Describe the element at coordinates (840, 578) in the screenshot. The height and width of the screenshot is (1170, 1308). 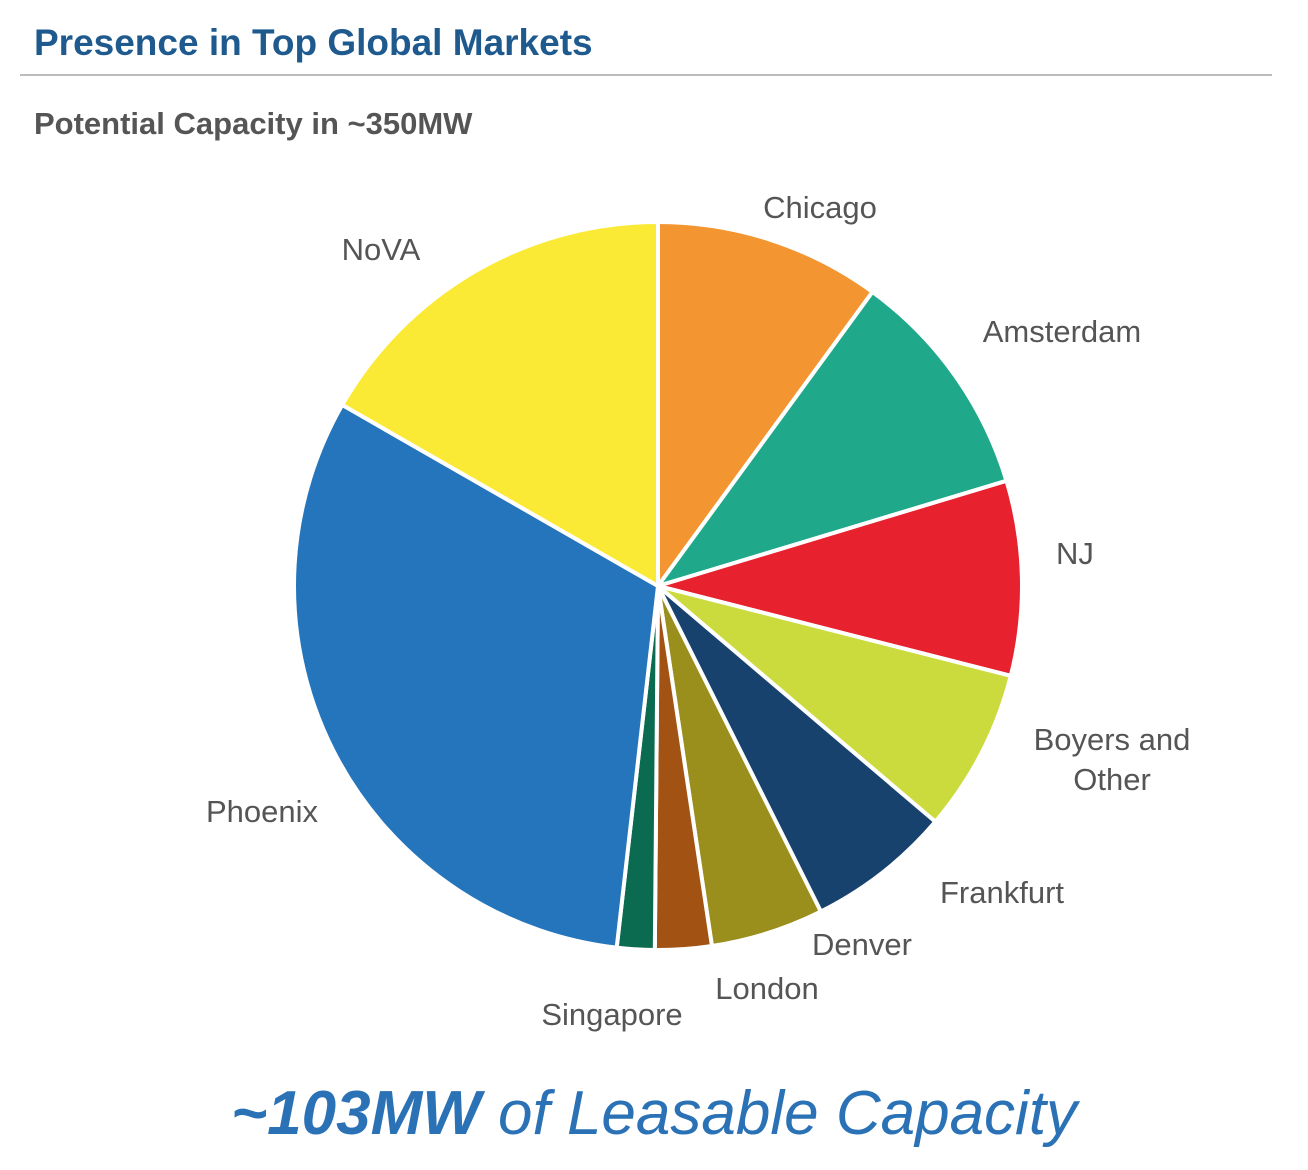
I see `pie-slice-nj` at that location.